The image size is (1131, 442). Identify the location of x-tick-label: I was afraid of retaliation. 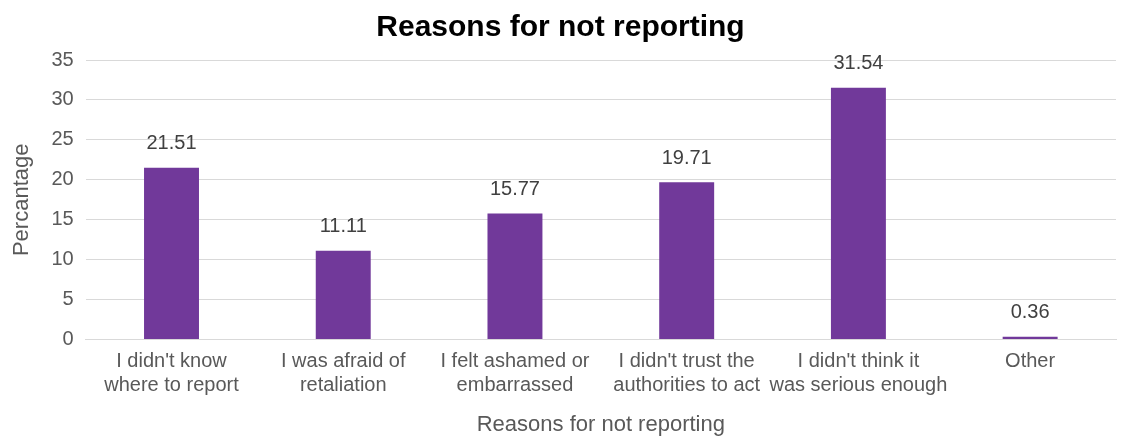
(343, 372).